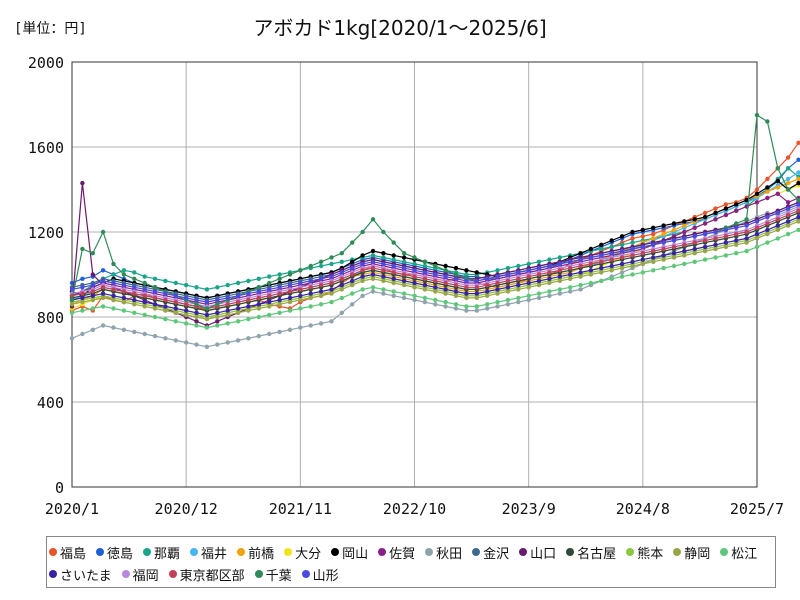  I want to click on y-tick-label: 800, so click(50, 318).